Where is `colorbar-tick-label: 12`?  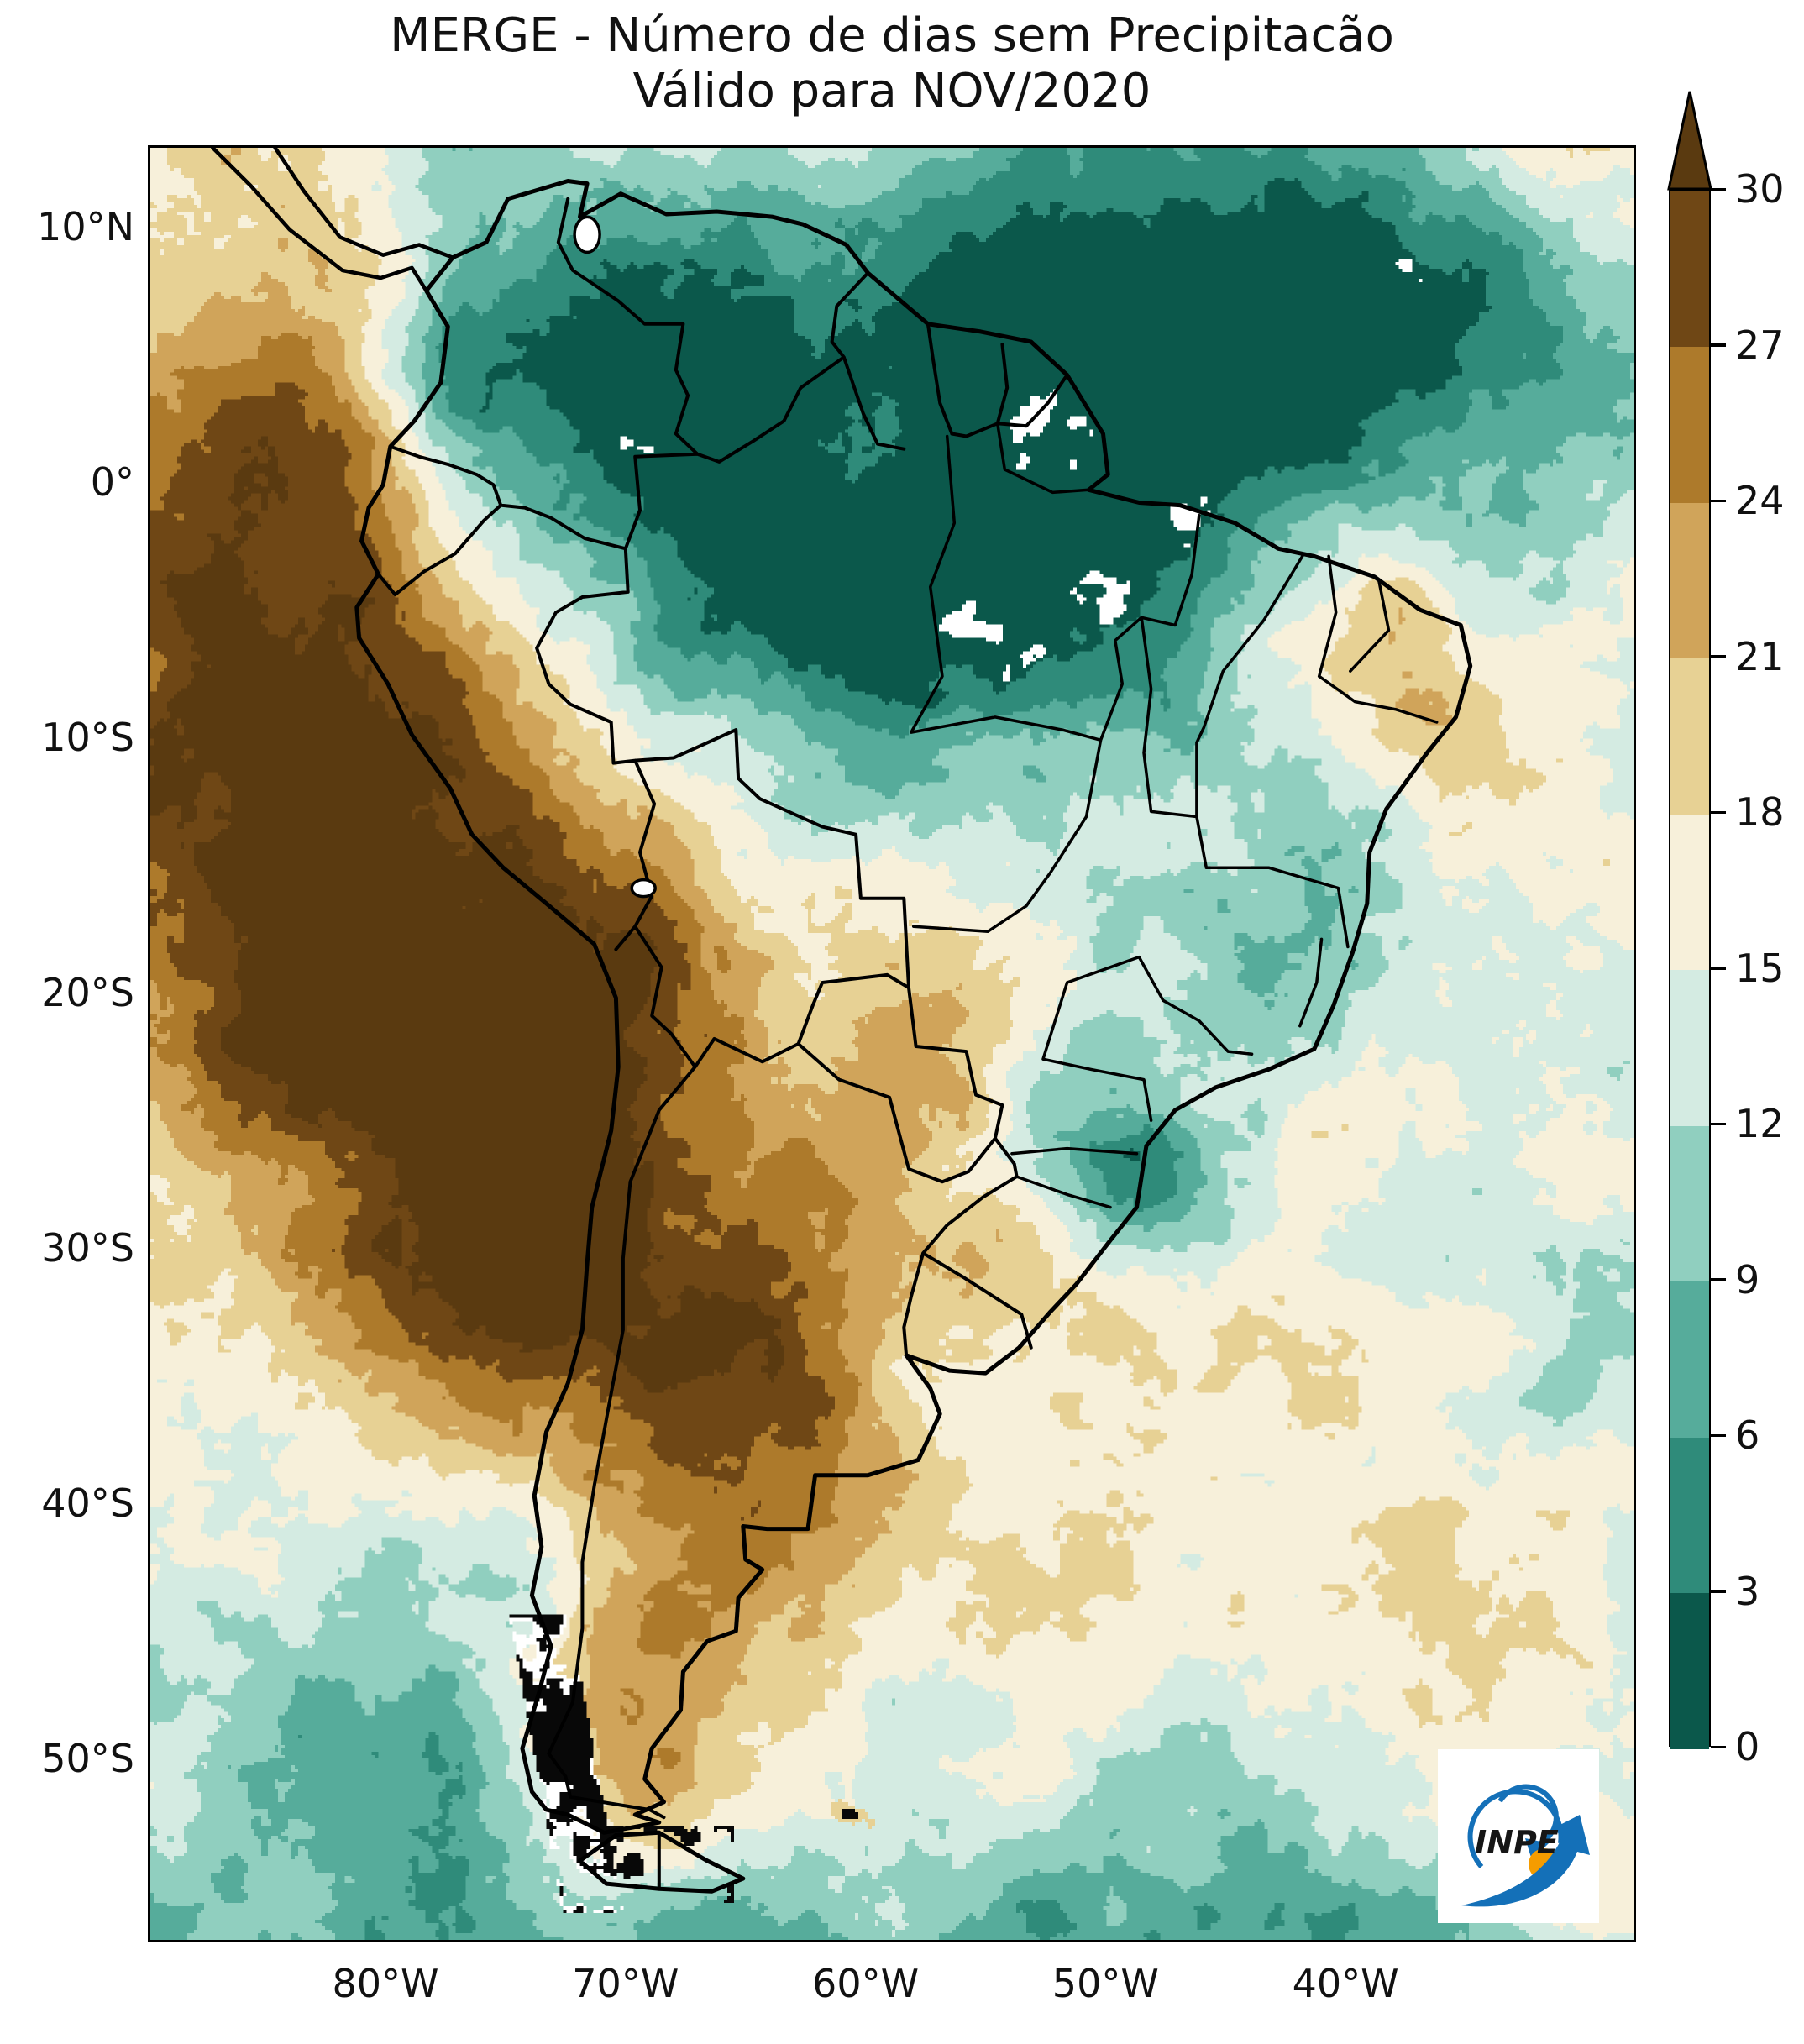
colorbar-tick-label: 12 is located at coordinates (1760, 1123).